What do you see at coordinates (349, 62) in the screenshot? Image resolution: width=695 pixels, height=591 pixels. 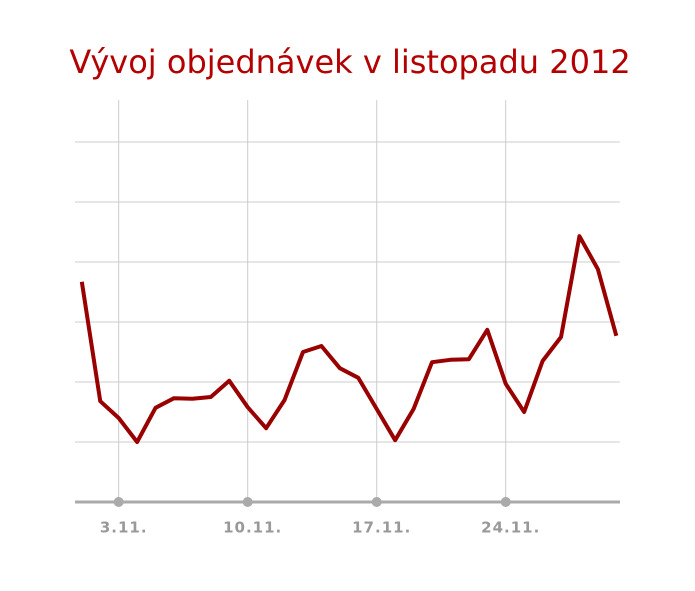 I see `chart-title: Vývoj objednávek v listopadu 2012` at bounding box center [349, 62].